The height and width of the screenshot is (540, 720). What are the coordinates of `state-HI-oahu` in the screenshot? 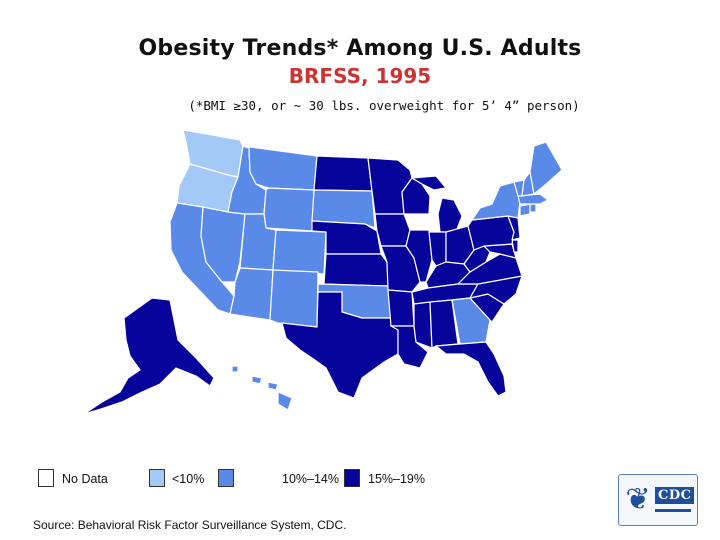 It's located at (257, 380).